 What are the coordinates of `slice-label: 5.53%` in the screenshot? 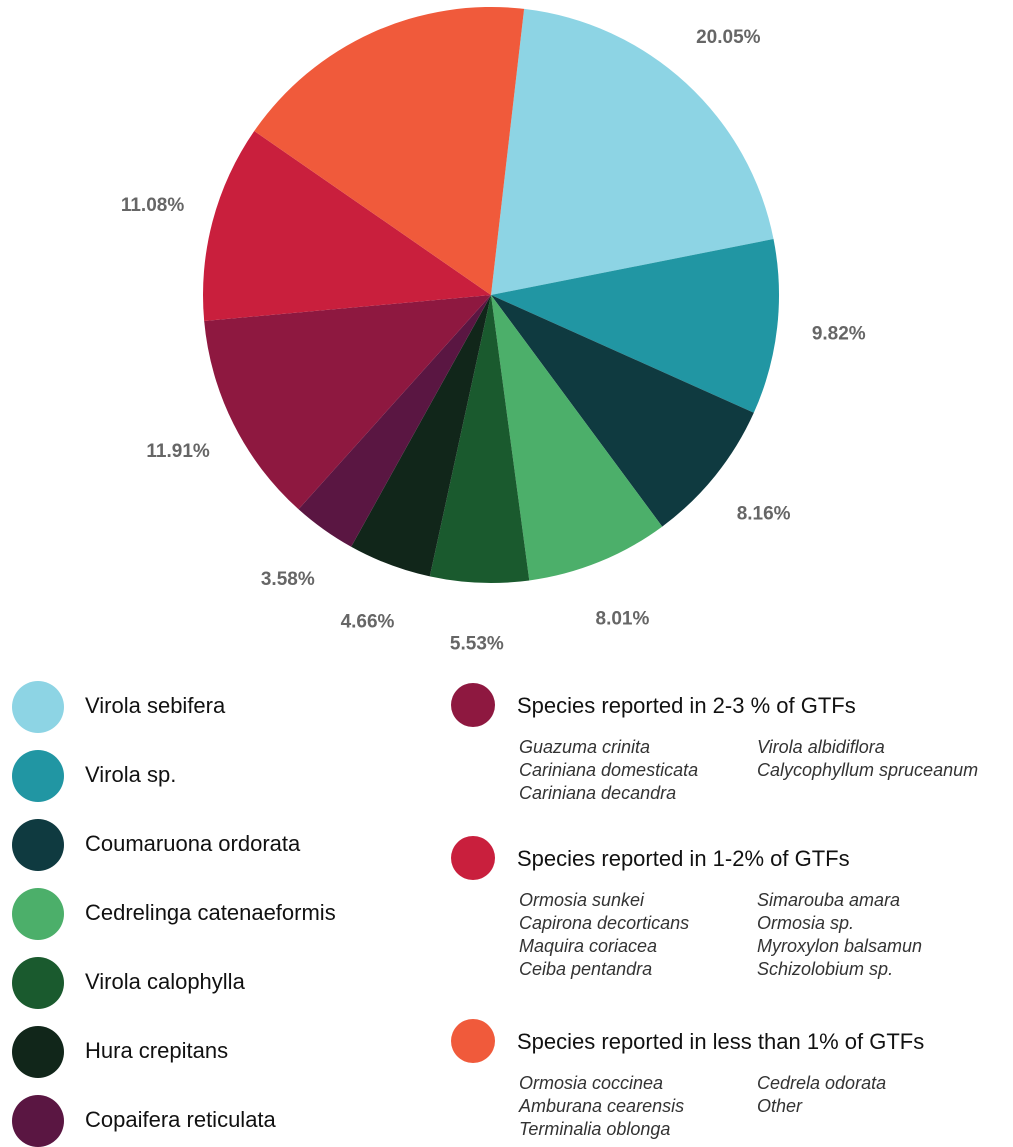 It's located at (477, 644).